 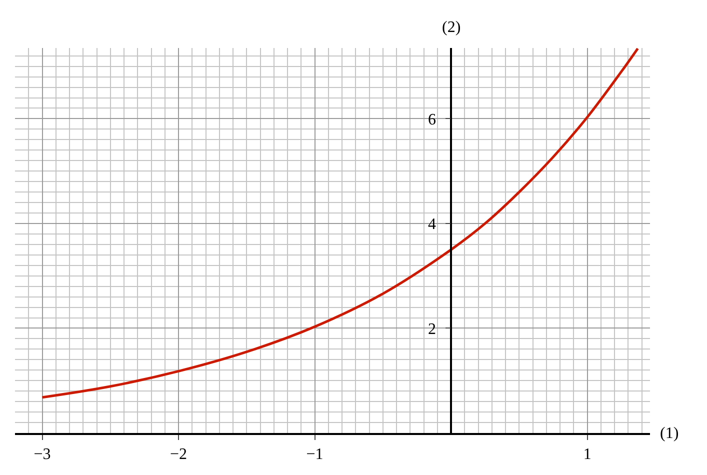 What do you see at coordinates (315, 454) in the screenshot?
I see `x-tick-label: −1` at bounding box center [315, 454].